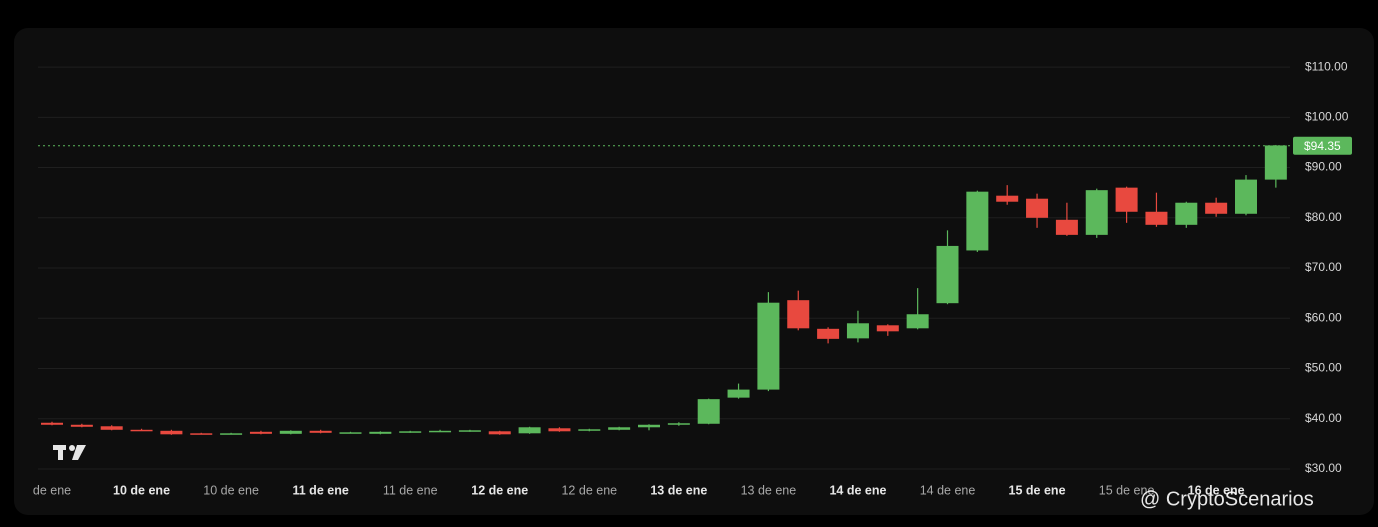 Image resolution: width=1378 pixels, height=527 pixels. What do you see at coordinates (1323, 217) in the screenshot?
I see `y-tick-label: $80.00` at bounding box center [1323, 217].